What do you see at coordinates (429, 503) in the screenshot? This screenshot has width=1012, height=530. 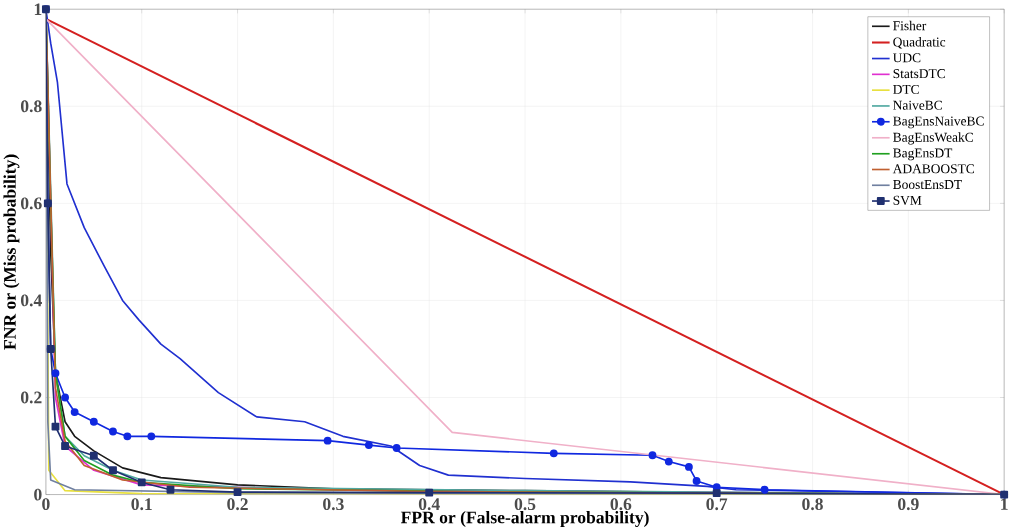 I see `x-tick-label: 0.4` at bounding box center [429, 503].